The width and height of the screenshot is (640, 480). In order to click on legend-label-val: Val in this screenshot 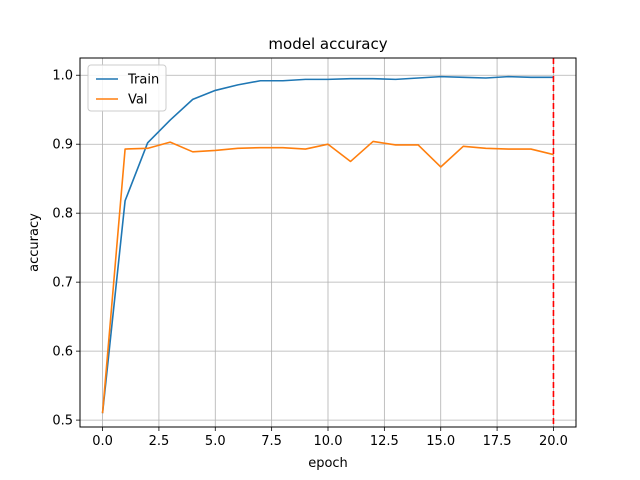, I will do `click(137, 100)`.